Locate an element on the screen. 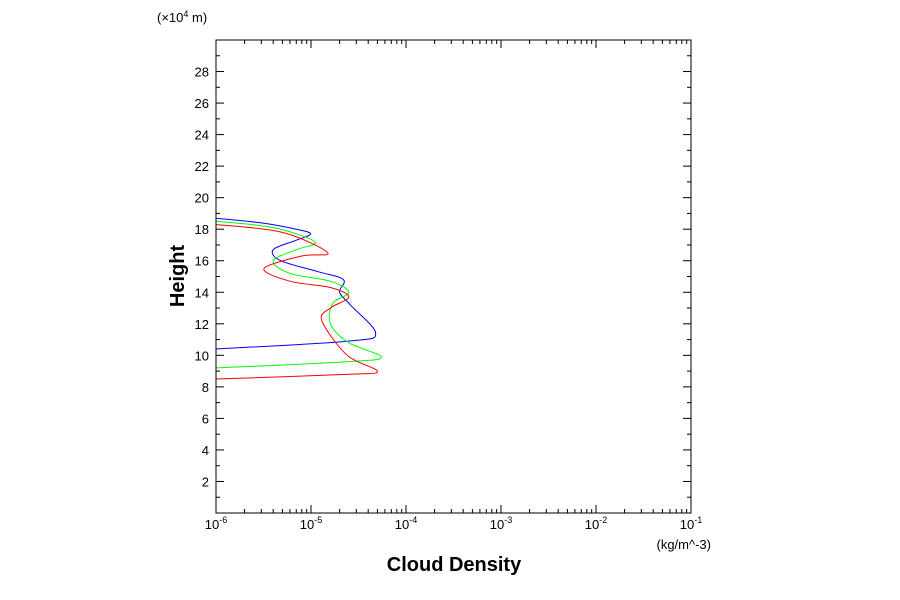 This screenshot has width=900, height=600. y-tick-label: 18 is located at coordinates (202, 229).